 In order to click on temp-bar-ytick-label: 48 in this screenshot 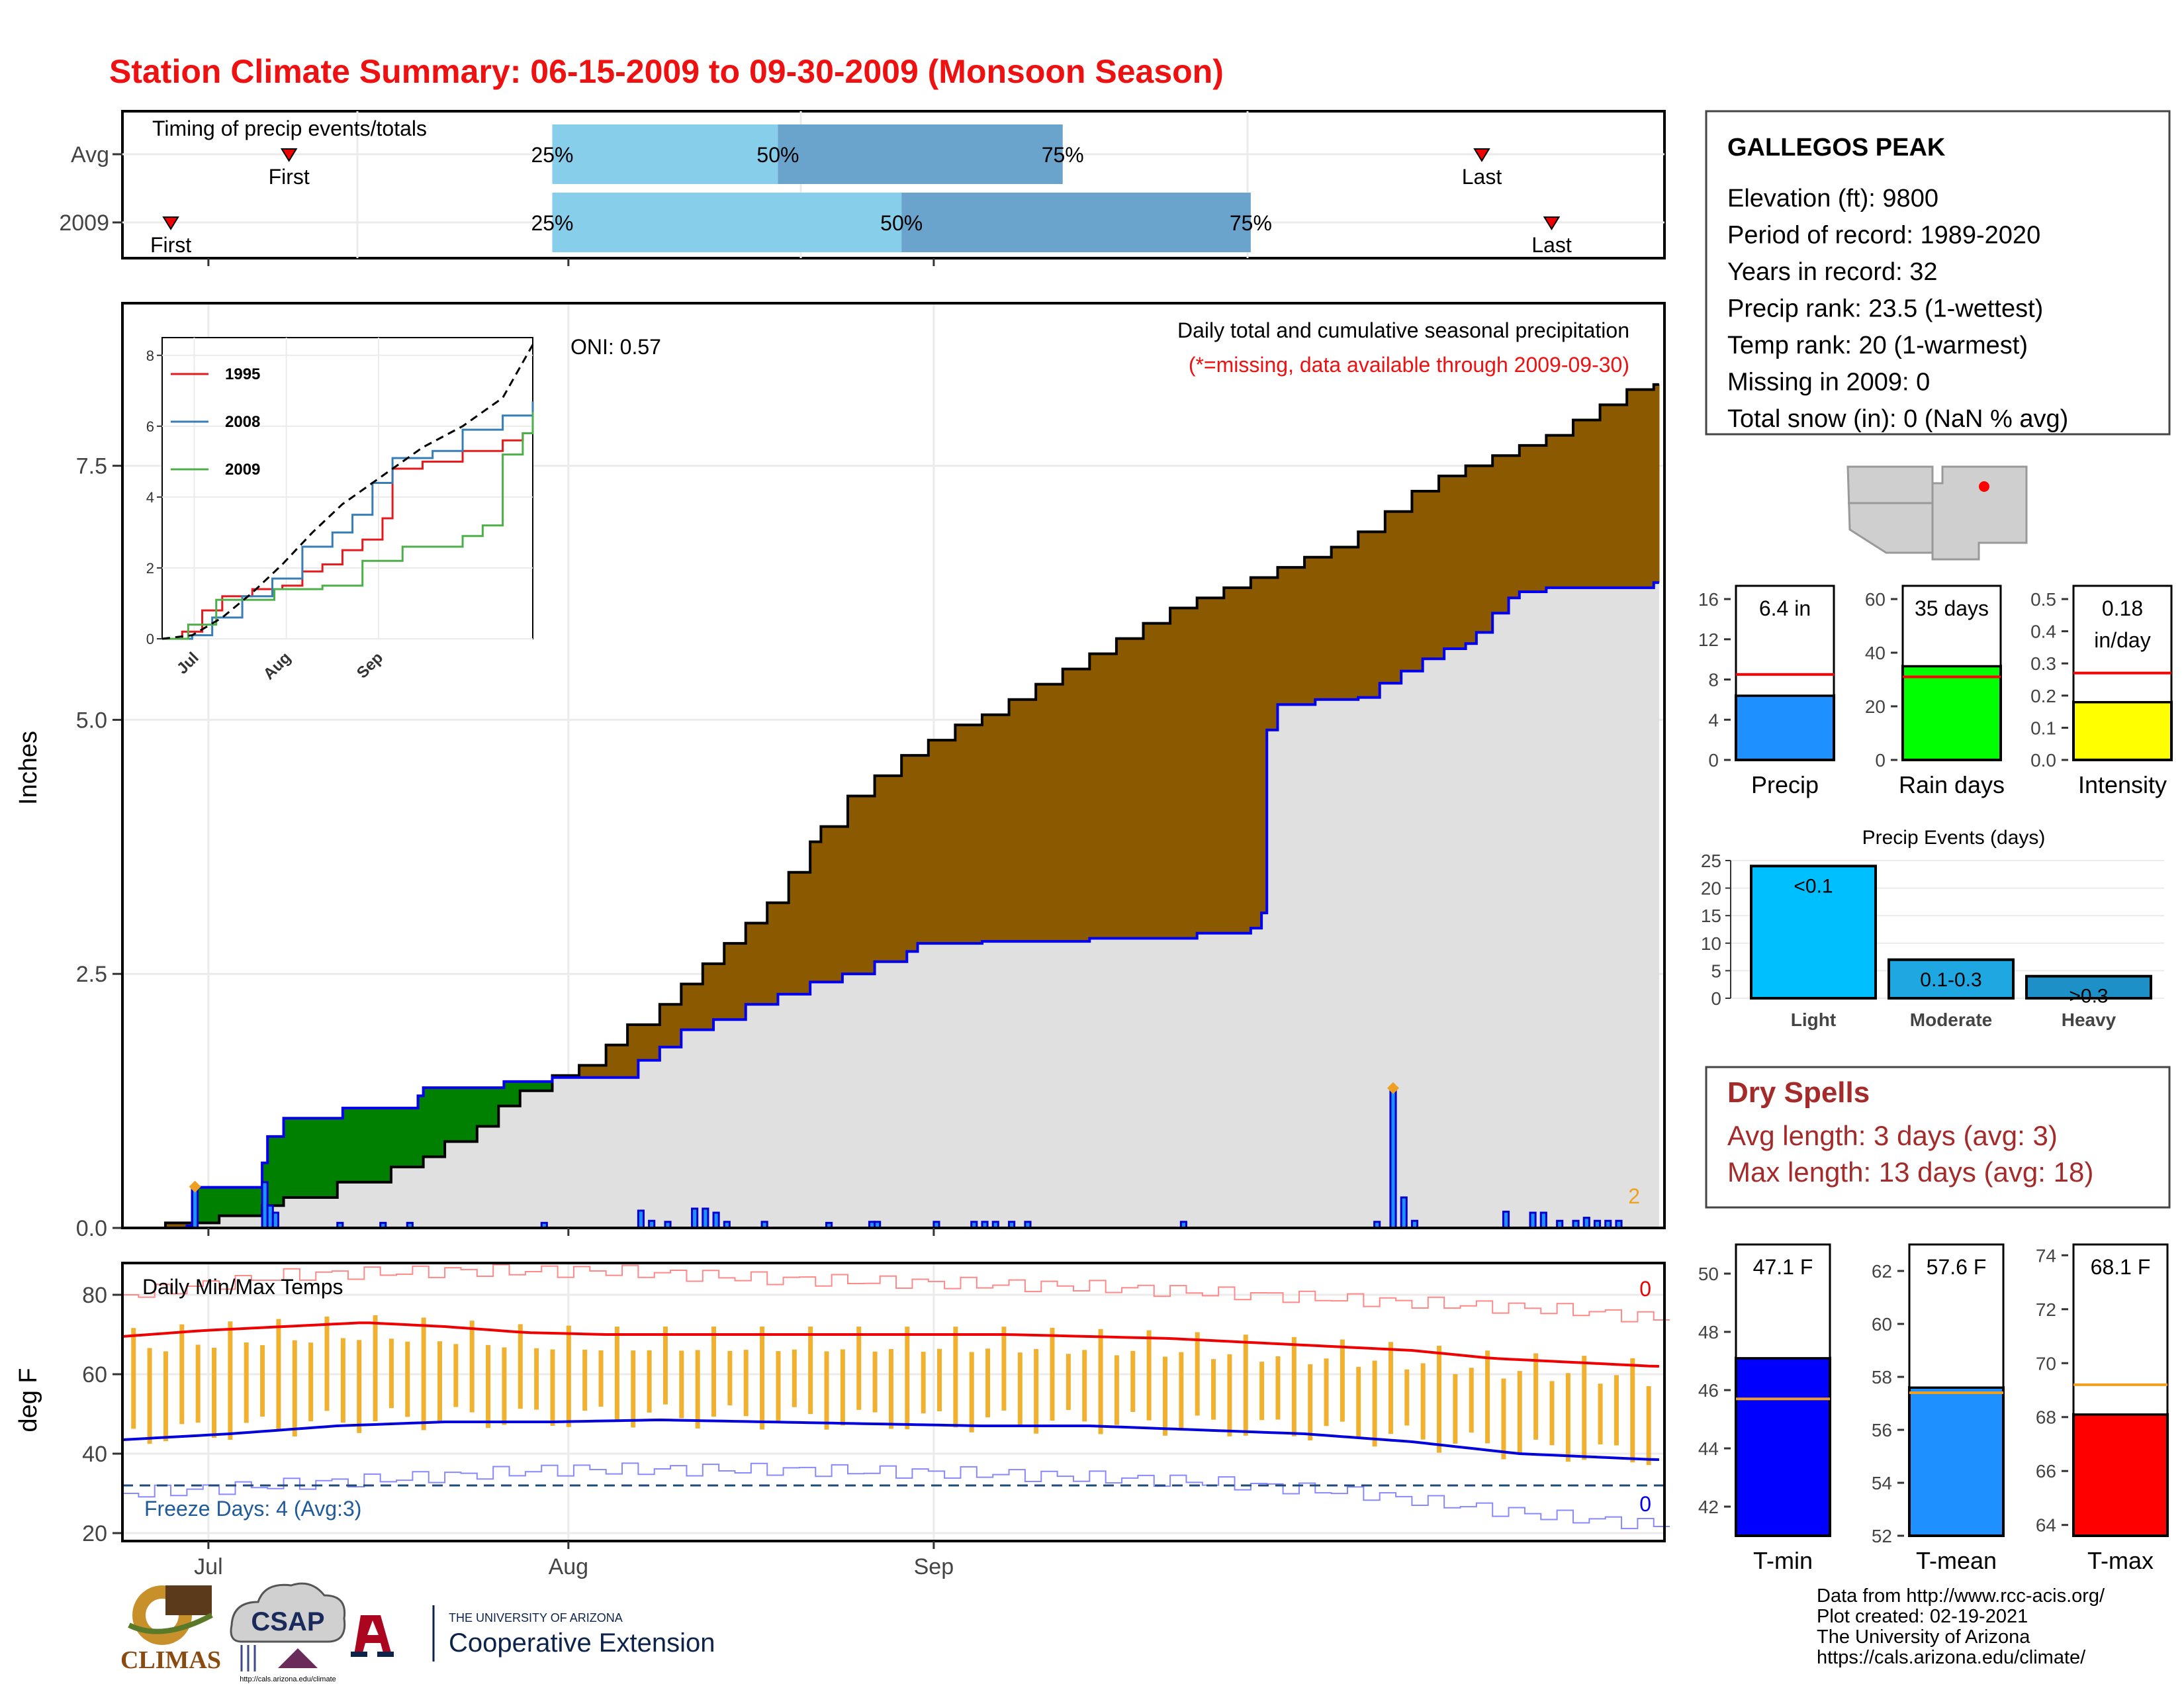, I will do `click(1709, 1332)`.